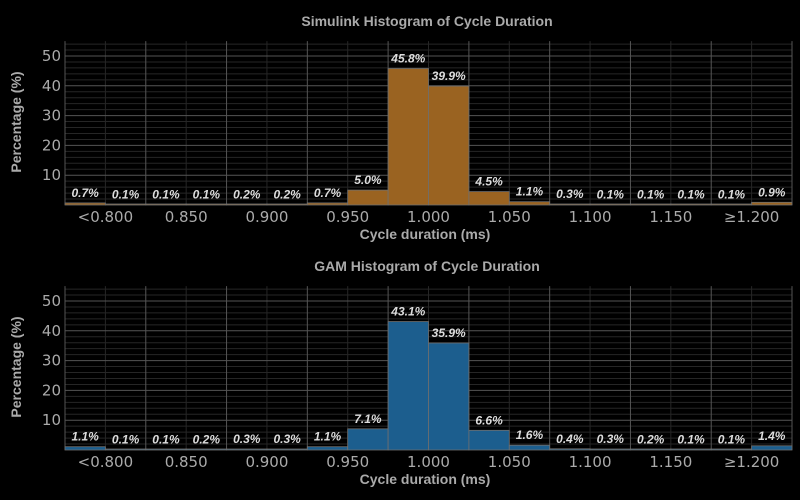 The height and width of the screenshot is (500, 800). Describe the element at coordinates (425, 479) in the screenshot. I see `x-axis-label: Cycle duration (ms)` at that location.